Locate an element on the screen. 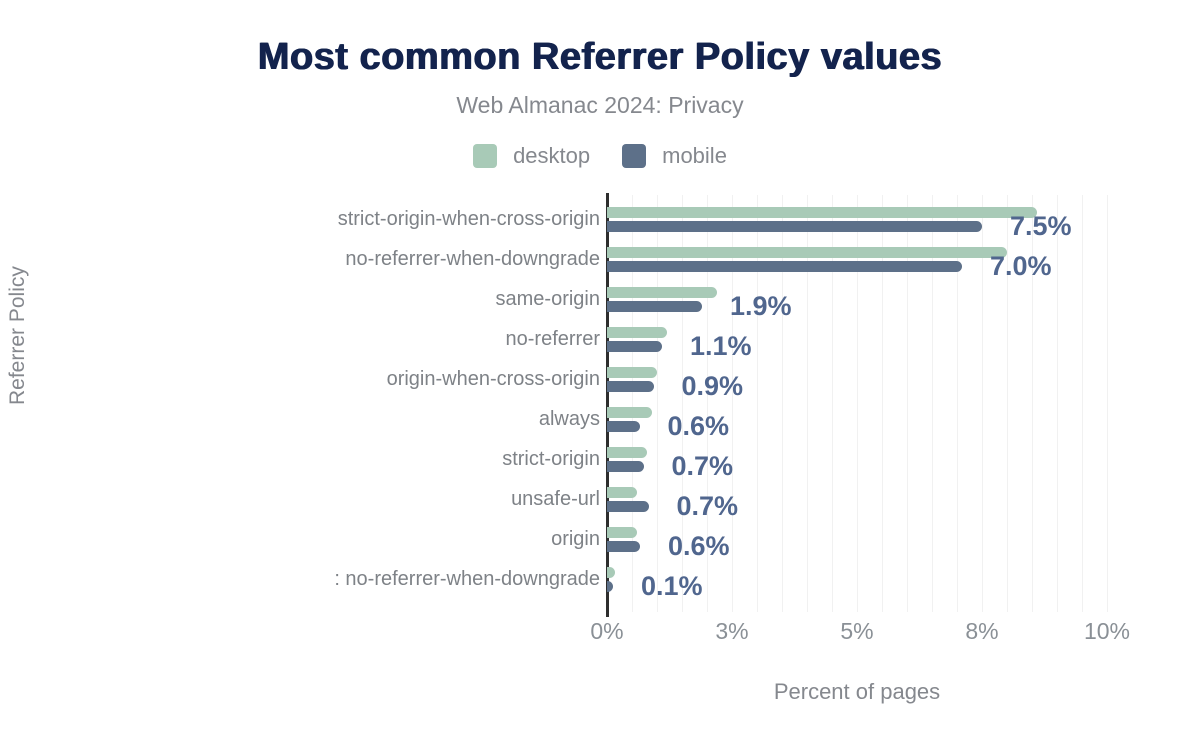 The width and height of the screenshot is (1200, 742). x-tick-label: 0% is located at coordinates (607, 631).